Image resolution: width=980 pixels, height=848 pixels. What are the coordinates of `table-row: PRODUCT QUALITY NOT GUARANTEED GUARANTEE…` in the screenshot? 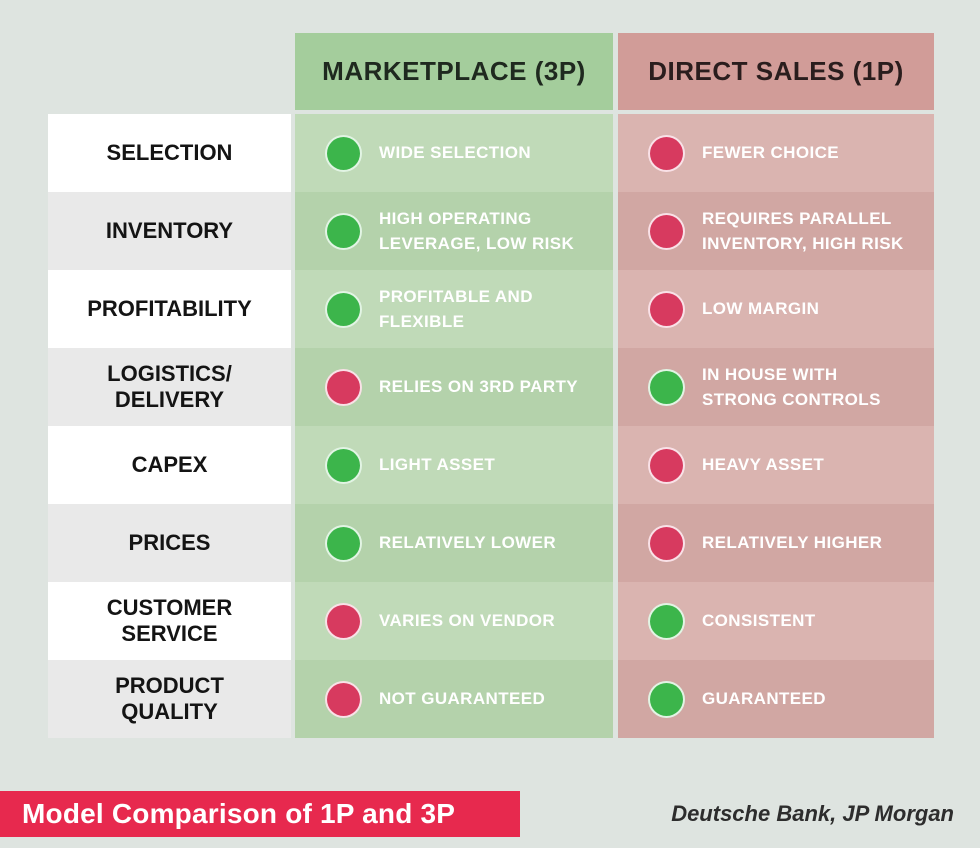 It's located at (491, 699).